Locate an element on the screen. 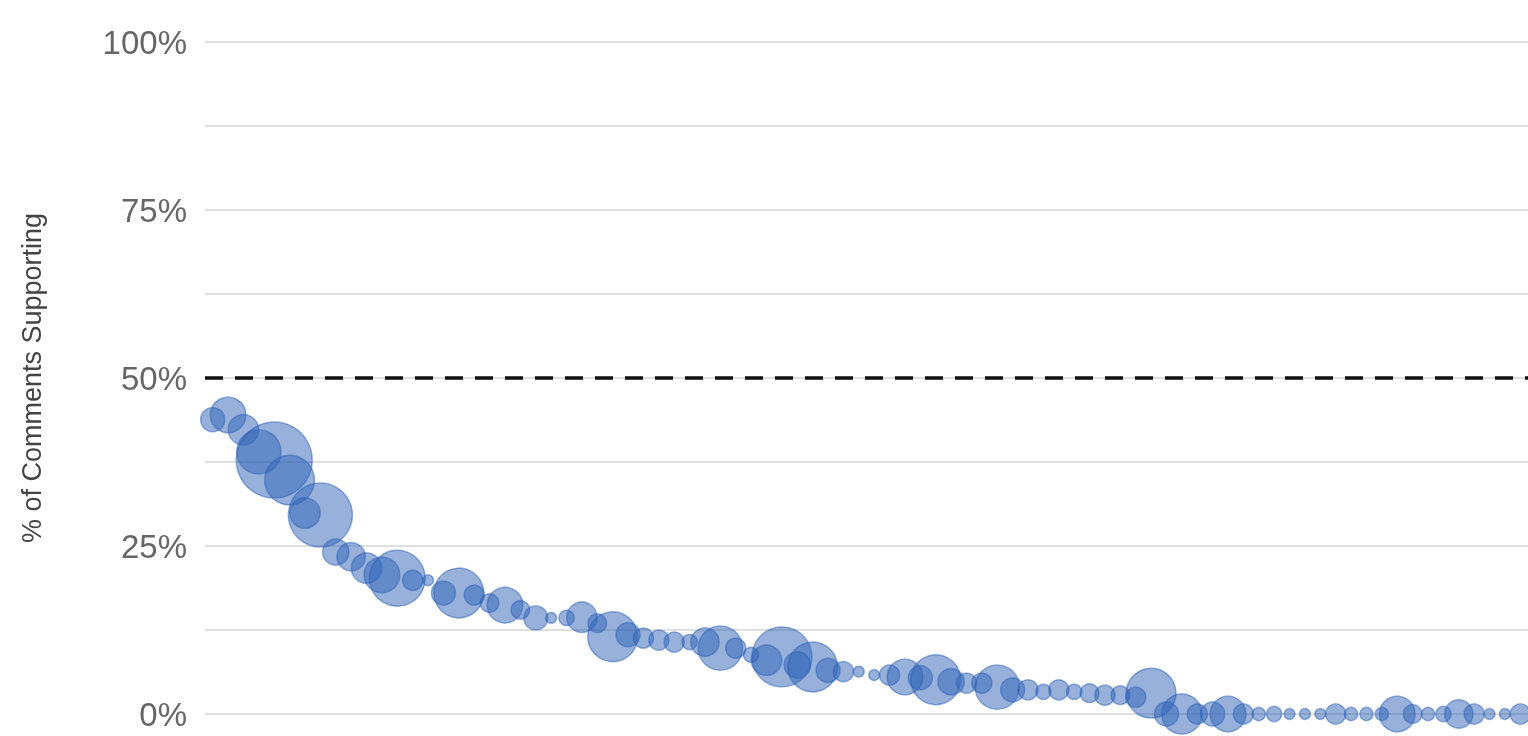 The image size is (1528, 736). y-tick-label: 50% is located at coordinates (153, 378).